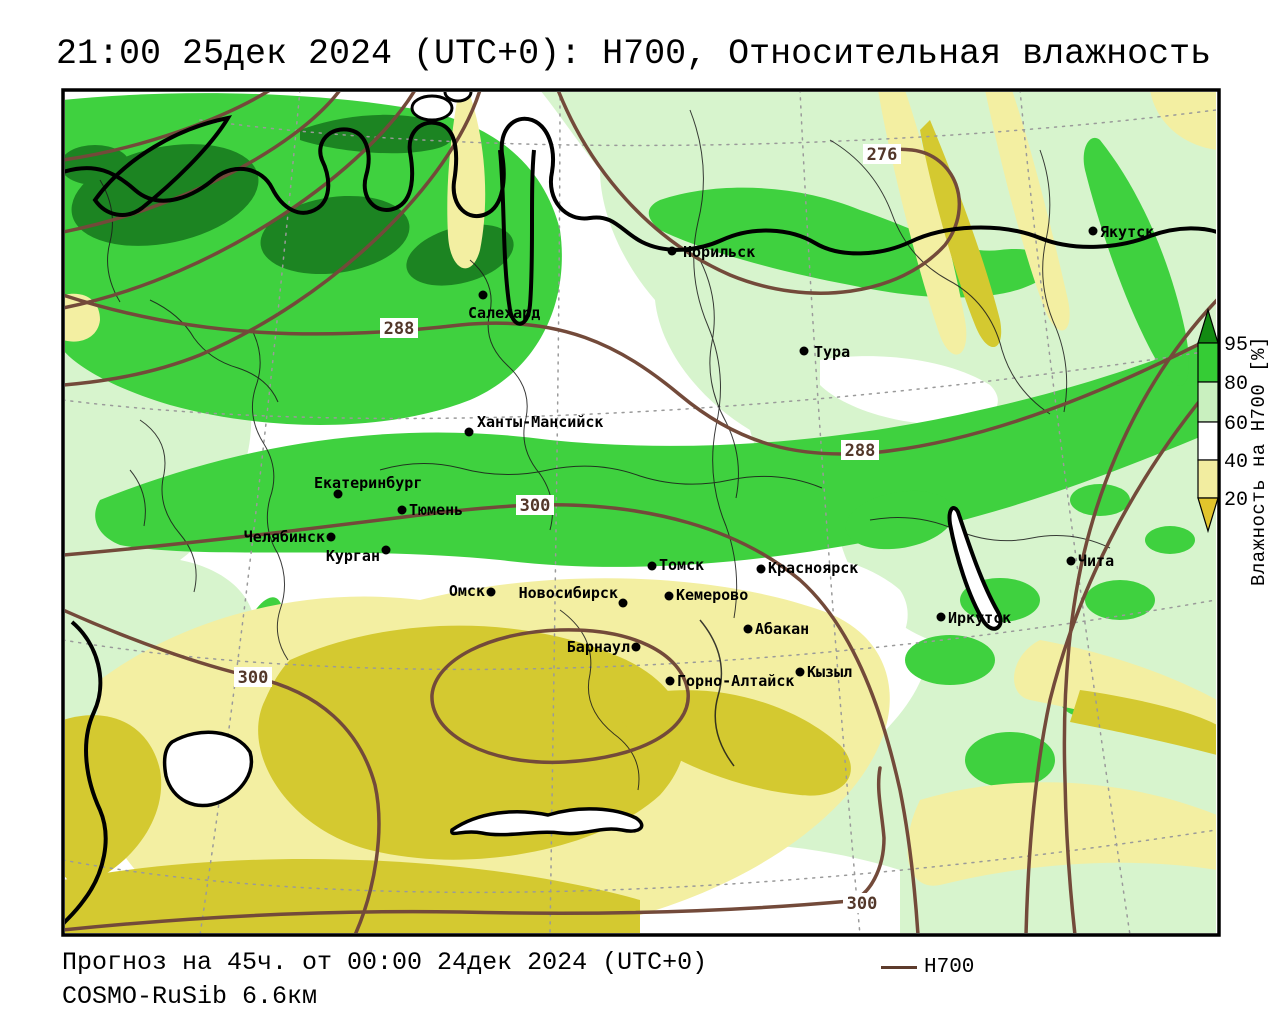 The width and height of the screenshot is (1280, 1024). I want to click on city-Челябинск: Челябинск, so click(290, 537).